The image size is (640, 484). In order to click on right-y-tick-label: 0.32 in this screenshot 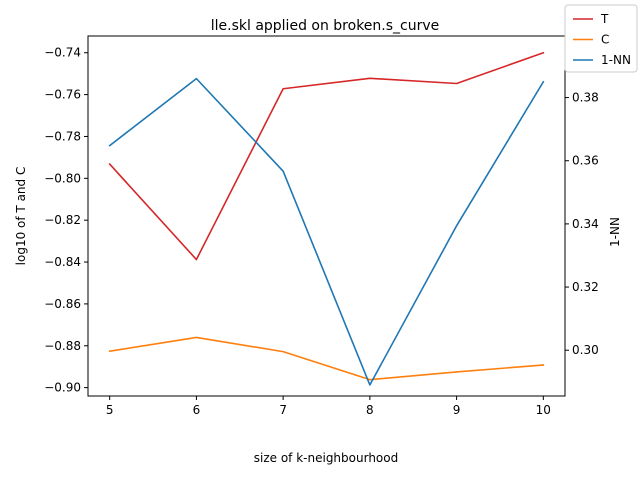, I will do `click(585, 287)`.